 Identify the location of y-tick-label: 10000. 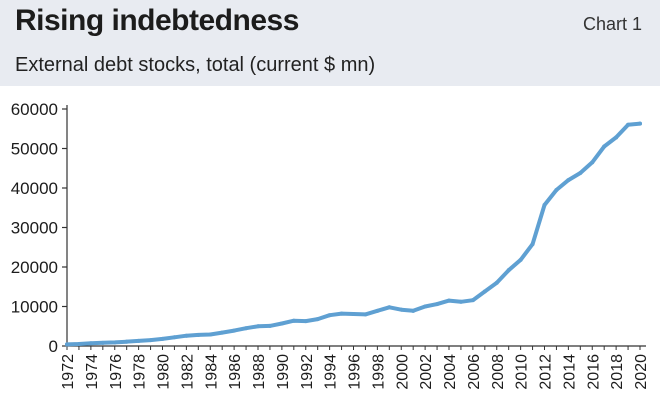
(34, 307).